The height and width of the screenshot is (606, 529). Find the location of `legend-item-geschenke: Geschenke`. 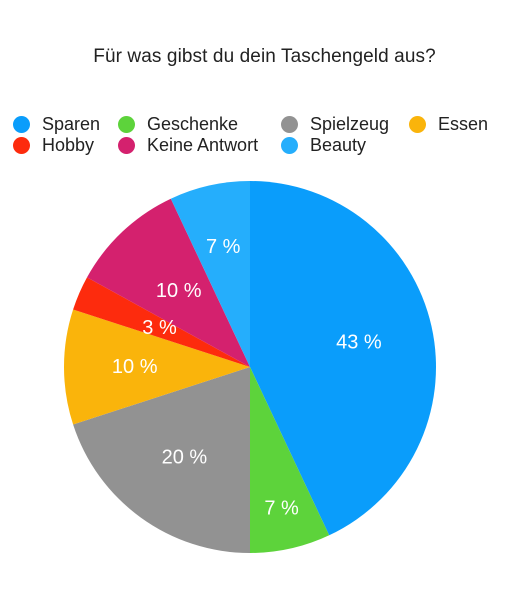

legend-item-geschenke: Geschenke is located at coordinates (178, 124).